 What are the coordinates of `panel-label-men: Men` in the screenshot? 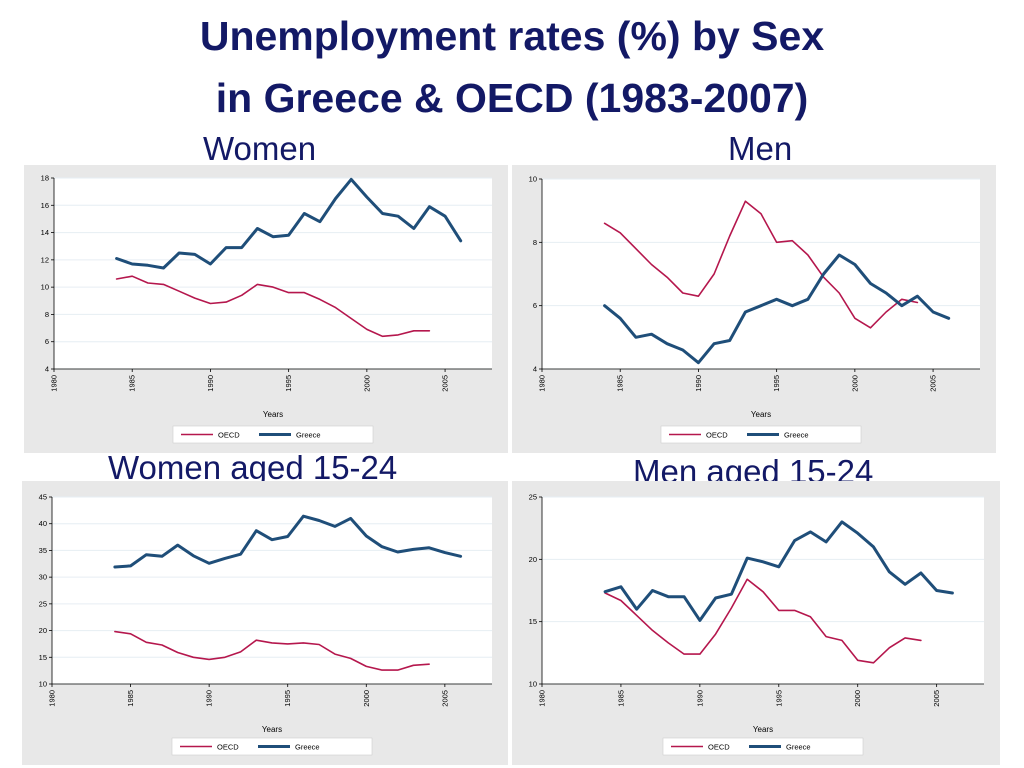 It's located at (760, 148).